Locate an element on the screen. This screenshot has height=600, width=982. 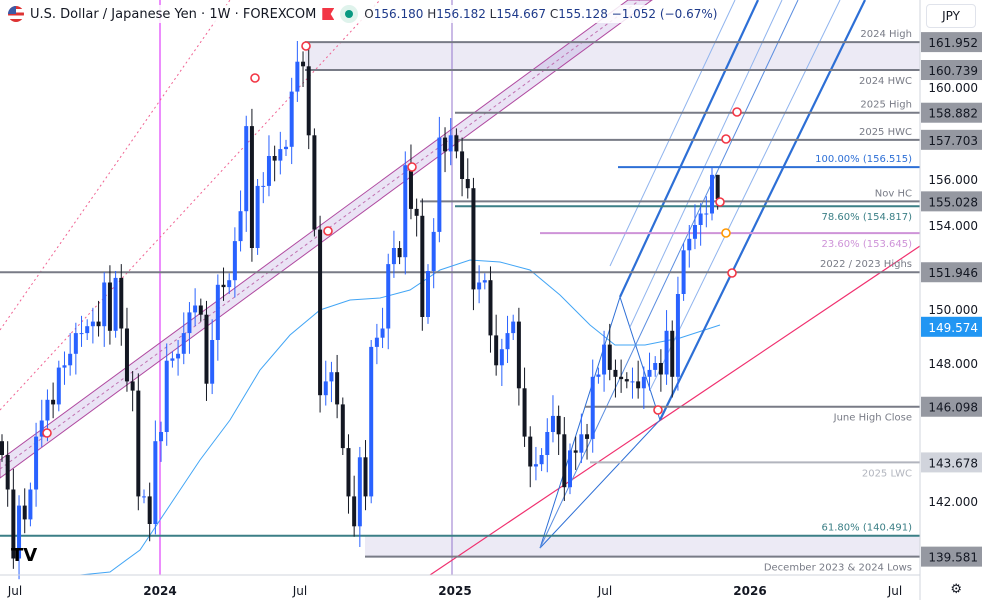
price-tag-label: 160.739 is located at coordinates (953, 71).